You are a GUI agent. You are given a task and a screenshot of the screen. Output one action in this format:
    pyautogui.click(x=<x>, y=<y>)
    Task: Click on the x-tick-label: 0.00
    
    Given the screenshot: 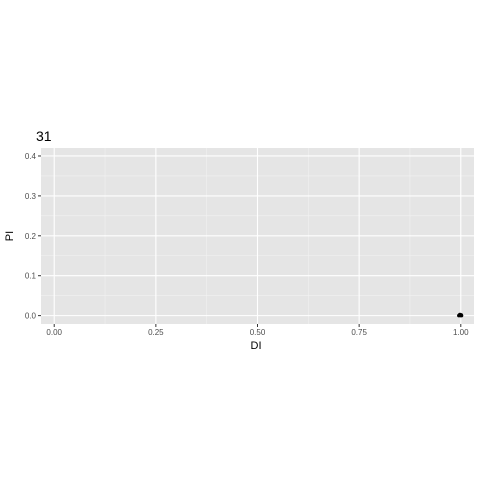 What is the action you would take?
    pyautogui.click(x=54, y=332)
    